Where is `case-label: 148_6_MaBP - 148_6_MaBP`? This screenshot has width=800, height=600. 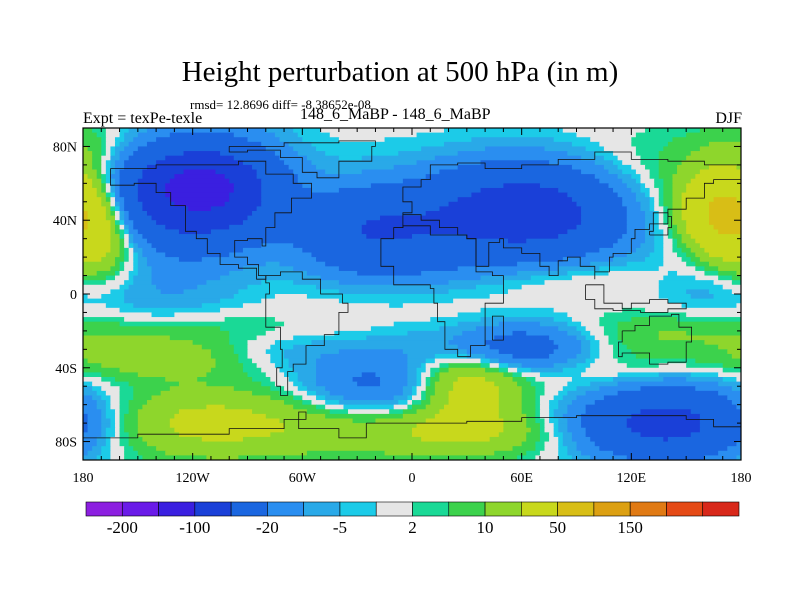 case-label: 148_6_MaBP - 148_6_MaBP is located at coordinates (395, 114).